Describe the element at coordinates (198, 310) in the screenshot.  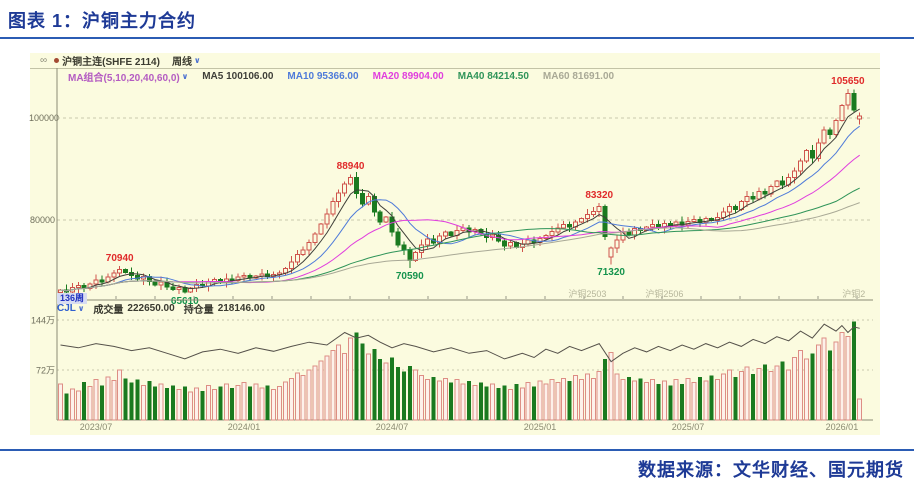
I see `open-interest-label: 持仓量` at that location.